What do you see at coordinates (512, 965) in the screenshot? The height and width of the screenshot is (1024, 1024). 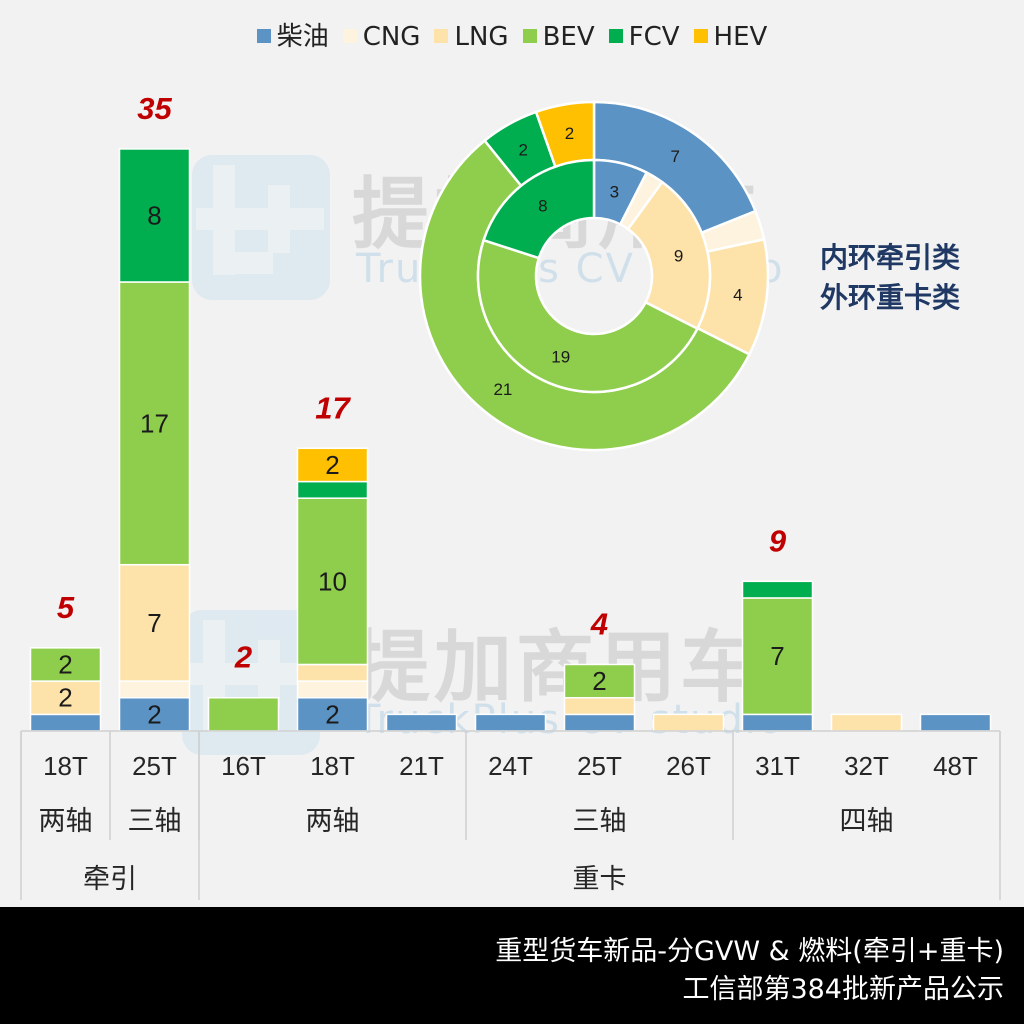 I see `footer: 重型货车新品-分GVW & 燃料(牵引+重卡) 工信部第384批新产品公示` at bounding box center [512, 965].